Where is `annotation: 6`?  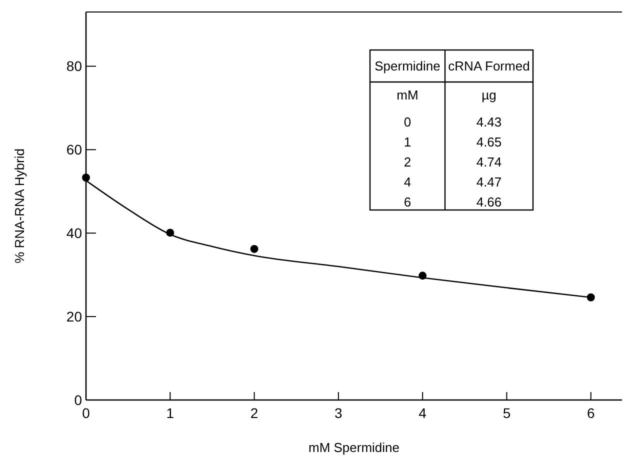
annotation: 6 is located at coordinates (408, 202).